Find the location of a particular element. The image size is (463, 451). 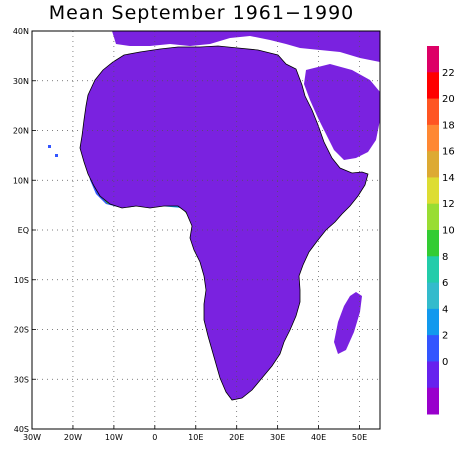

longitude-label: 20E is located at coordinates (236, 437).